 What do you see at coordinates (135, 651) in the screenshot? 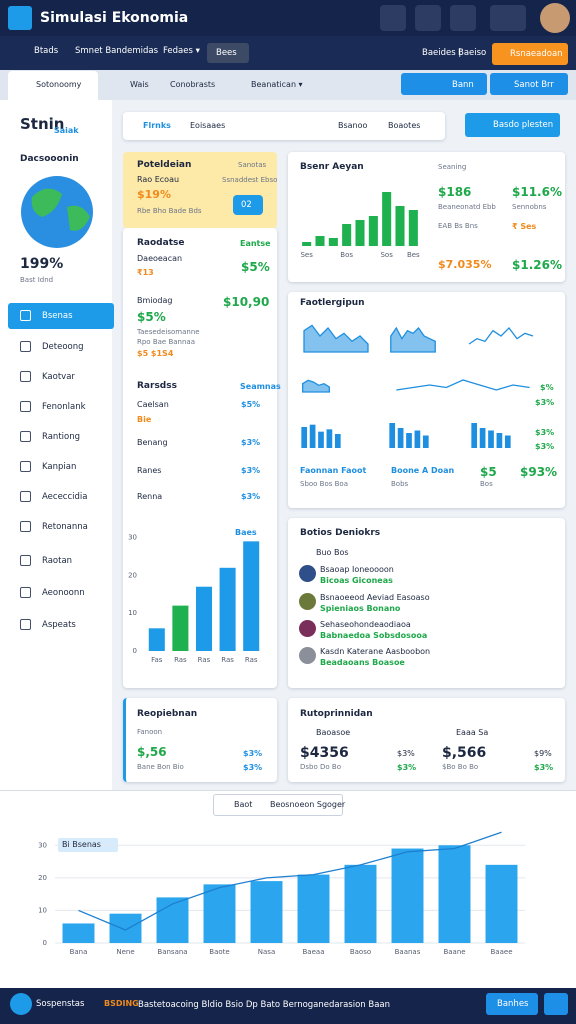
I see `y-tick-label: 0` at bounding box center [135, 651].